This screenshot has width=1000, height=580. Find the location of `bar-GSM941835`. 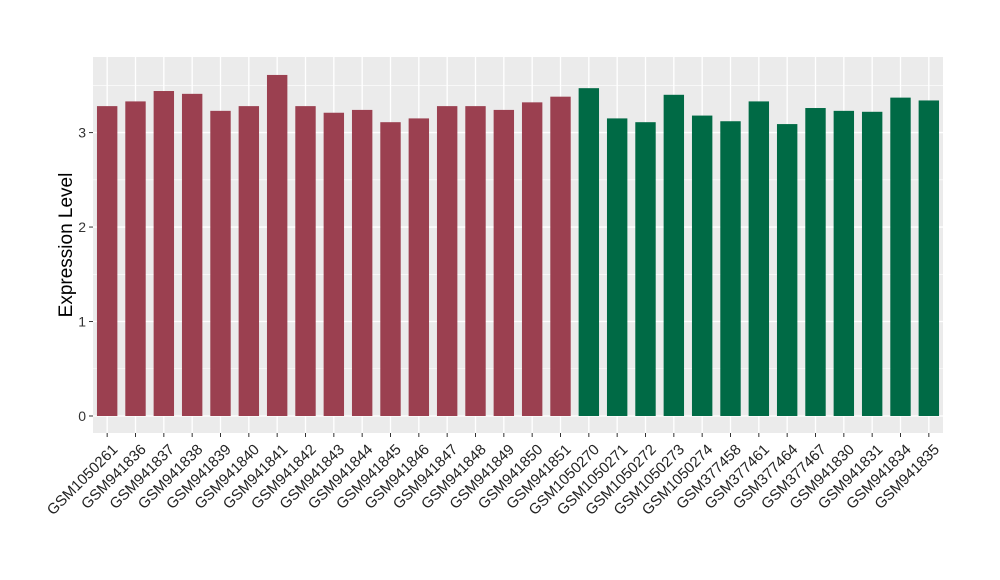

bar-GSM941835 is located at coordinates (929, 258).